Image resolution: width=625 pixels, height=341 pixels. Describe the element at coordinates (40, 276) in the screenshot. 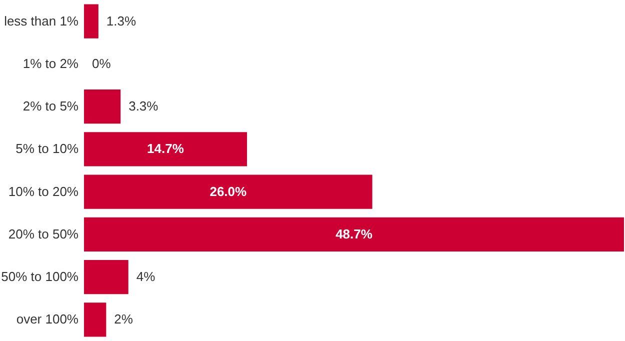

I see `y-tick-label: 50% to 100%` at that location.